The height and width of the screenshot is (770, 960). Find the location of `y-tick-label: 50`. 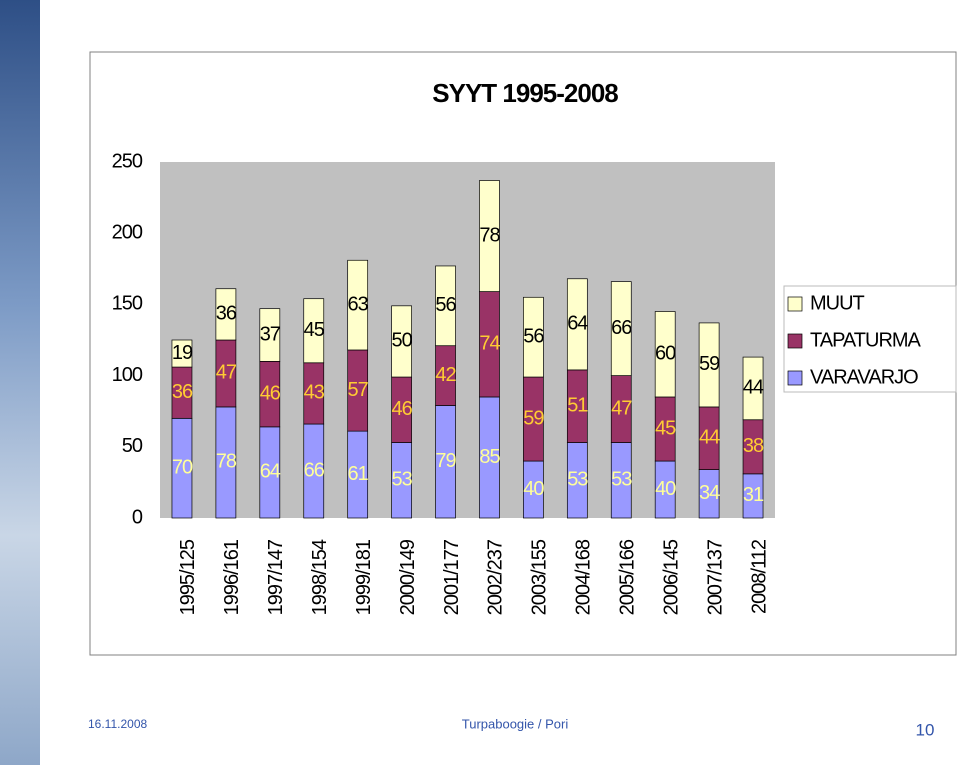

y-tick-label: 50 is located at coordinates (132, 446).